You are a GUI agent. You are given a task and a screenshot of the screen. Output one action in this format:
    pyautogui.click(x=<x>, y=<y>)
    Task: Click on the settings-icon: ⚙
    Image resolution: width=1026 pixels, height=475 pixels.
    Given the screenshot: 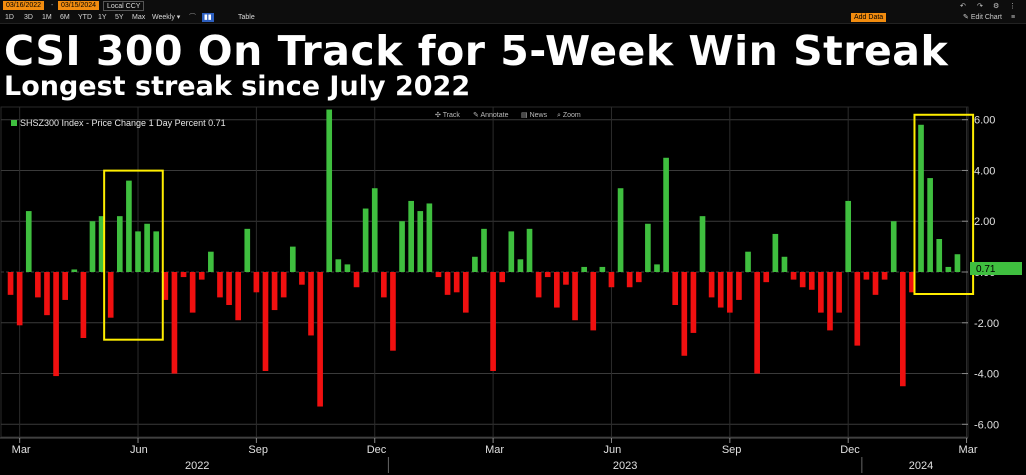 What is the action you would take?
    pyautogui.click(x=996, y=6)
    